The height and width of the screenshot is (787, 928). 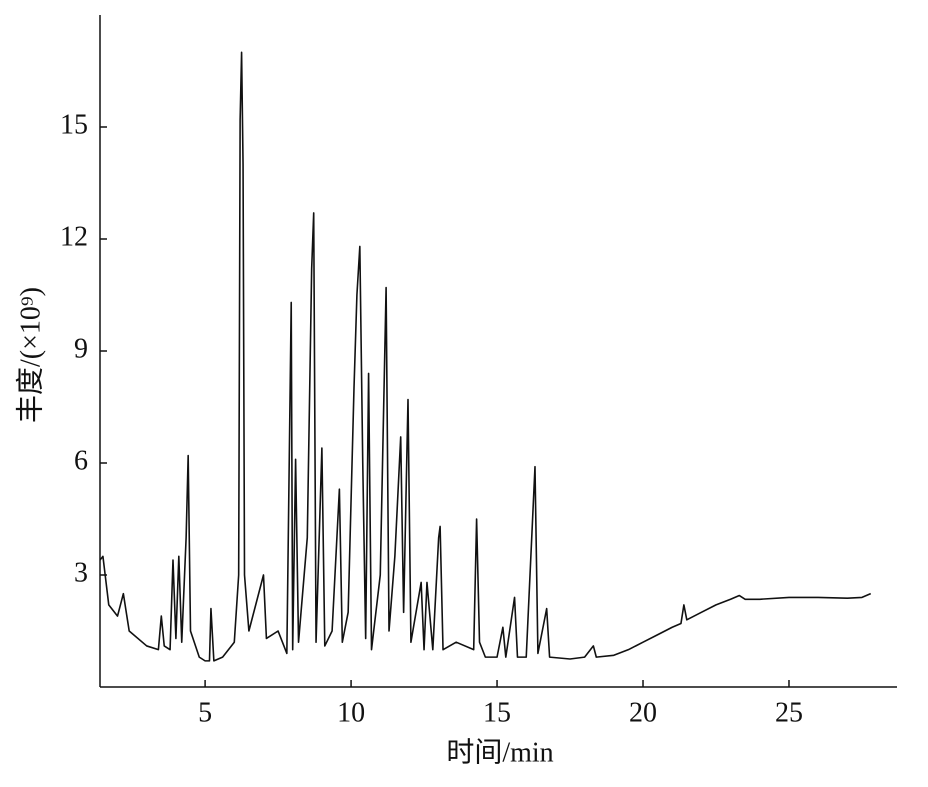 What do you see at coordinates (351, 712) in the screenshot?
I see `x-tick-label: 10` at bounding box center [351, 712].